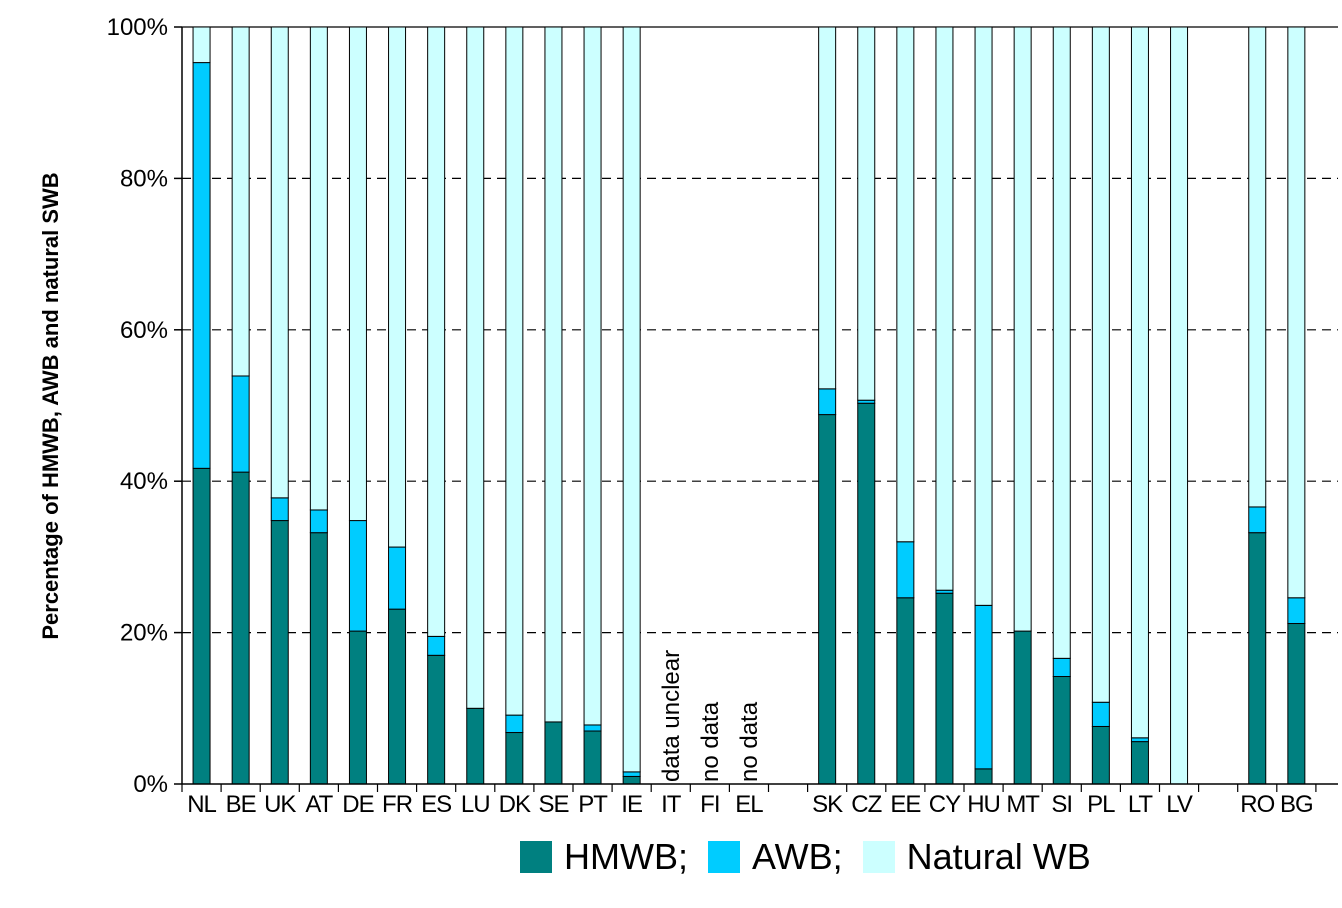  I want to click on bar-segment-hmwb-fr, so click(397, 696).